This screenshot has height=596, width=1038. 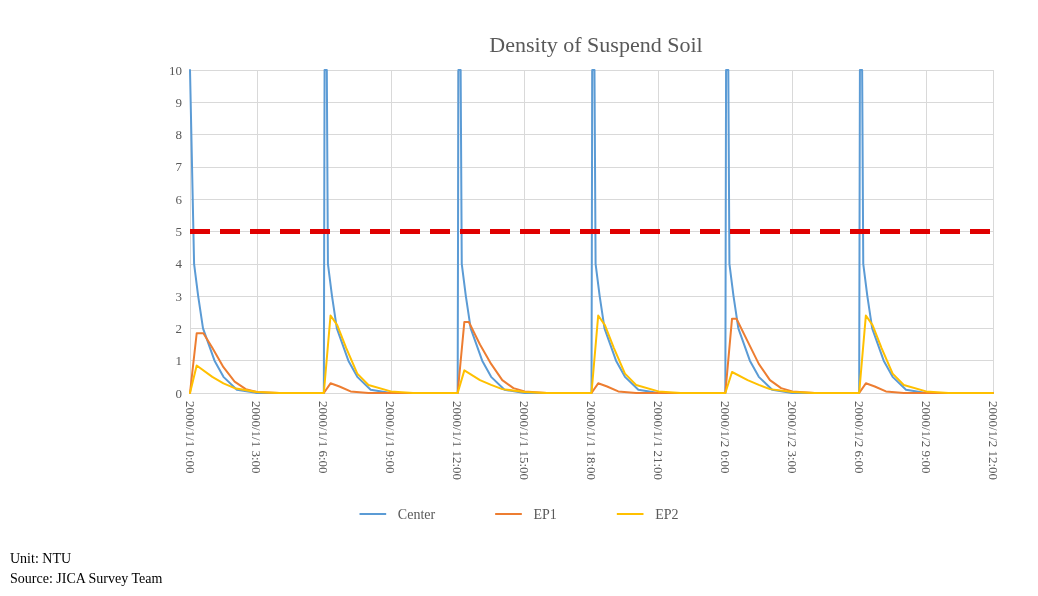 What do you see at coordinates (525, 441) in the screenshot?
I see `x-tick-label: 2000/1/1 15:00` at bounding box center [525, 441].